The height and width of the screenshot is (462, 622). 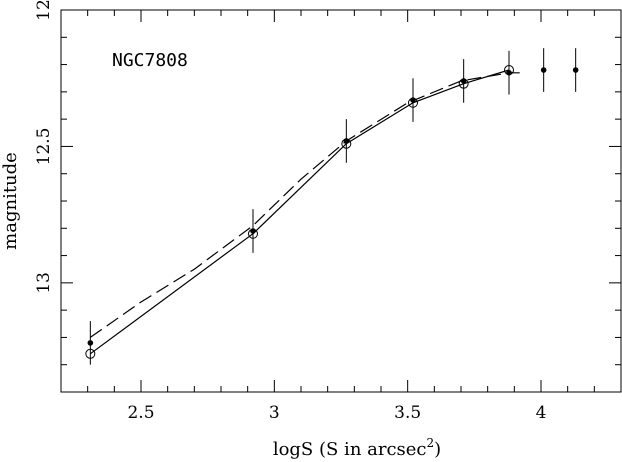 I want to click on y-tick-label: 12.5, so click(x=44, y=146).